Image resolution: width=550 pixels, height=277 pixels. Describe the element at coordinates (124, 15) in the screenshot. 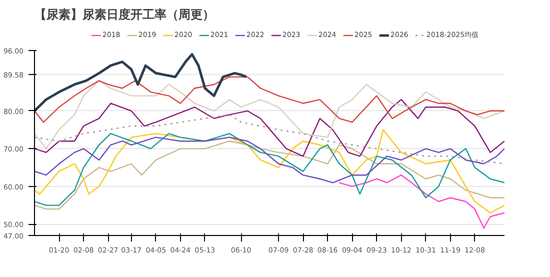

I see `chart-title: 【尿素】尿素日度开工率（周更）` at that location.